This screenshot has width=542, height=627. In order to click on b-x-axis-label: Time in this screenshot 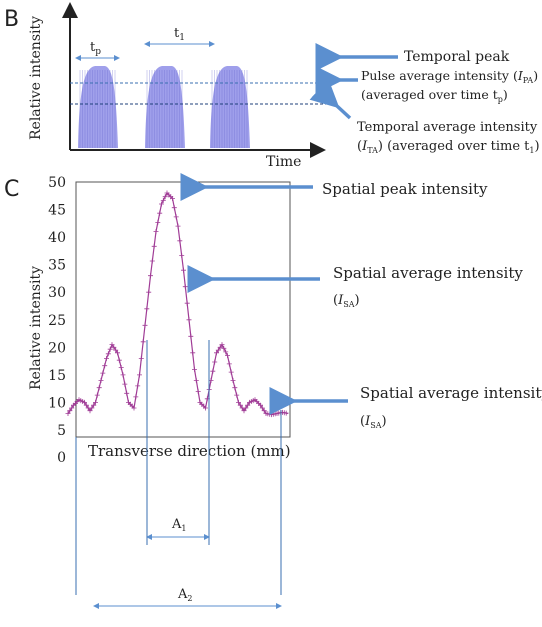, I will do `click(283, 162)`.